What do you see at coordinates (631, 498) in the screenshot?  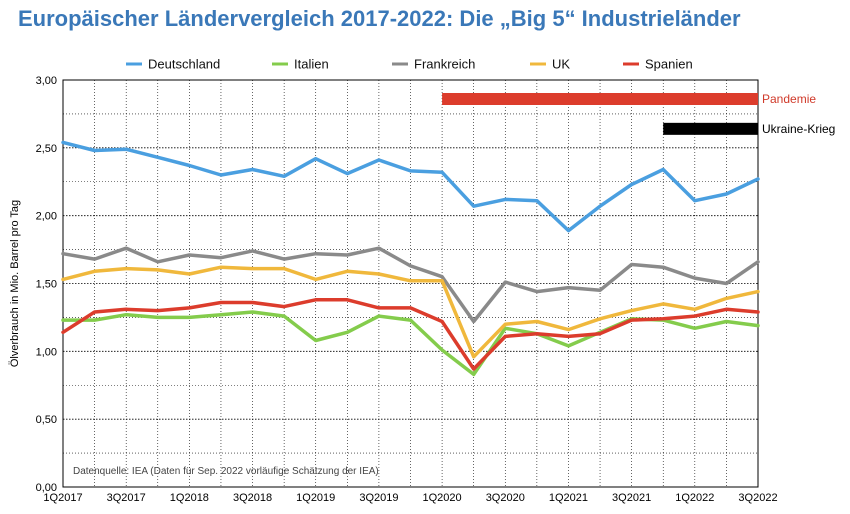 I see `x-tick-label: 3Q2021` at bounding box center [631, 498].